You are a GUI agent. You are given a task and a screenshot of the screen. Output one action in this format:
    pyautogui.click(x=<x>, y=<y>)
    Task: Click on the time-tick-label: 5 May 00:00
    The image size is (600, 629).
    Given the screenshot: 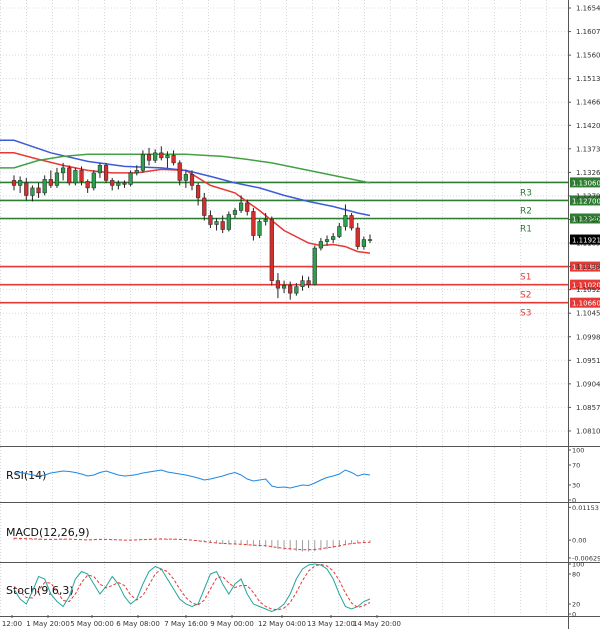 What is the action you would take?
    pyautogui.click(x=92, y=624)
    